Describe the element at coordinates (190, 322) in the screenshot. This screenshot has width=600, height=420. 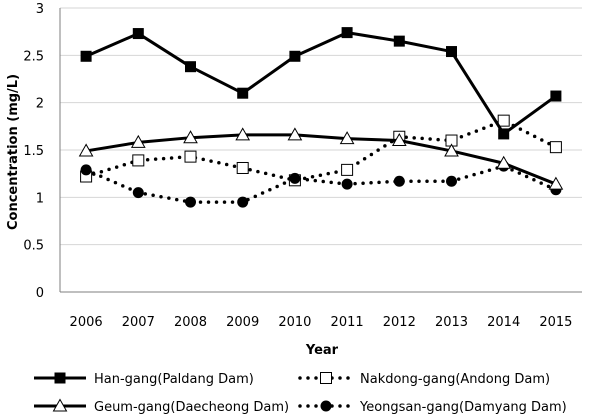
I see `x-tick-label: 2008` at that location.